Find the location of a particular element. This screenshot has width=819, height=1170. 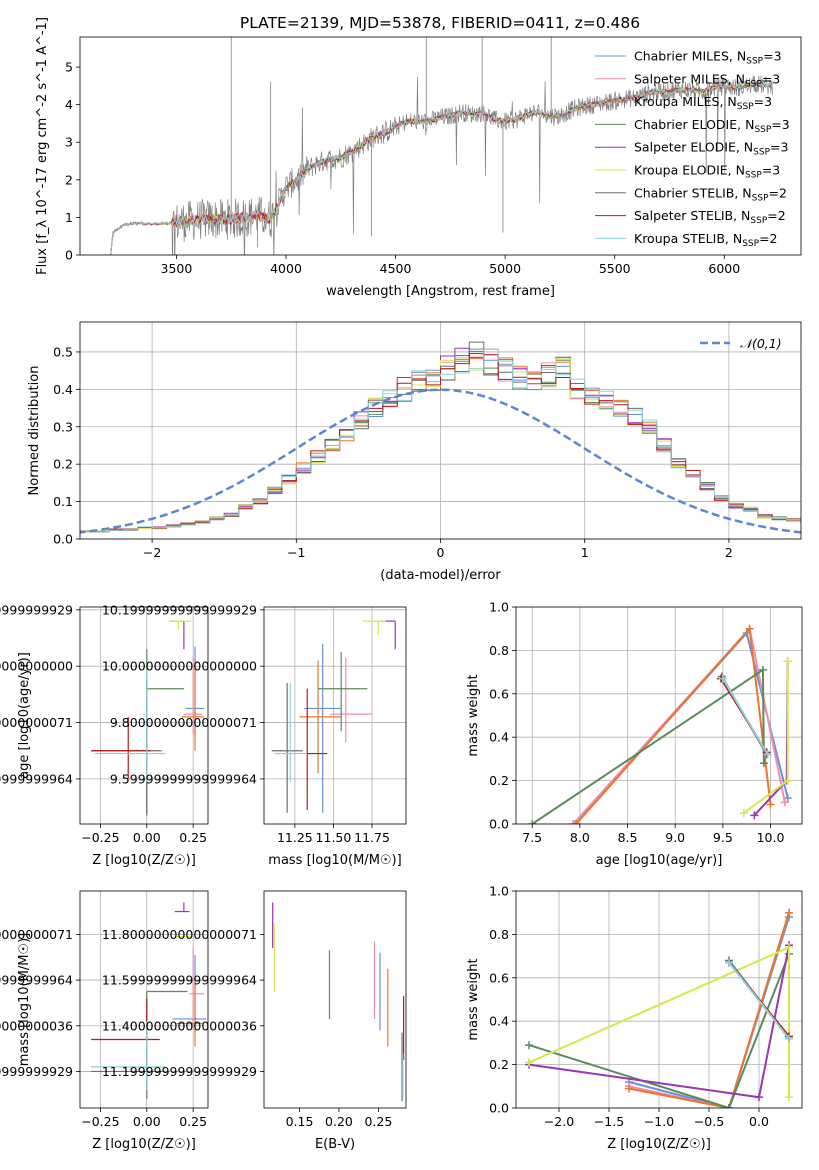

y-tick-label: 0.0 is located at coordinates (63, 539).